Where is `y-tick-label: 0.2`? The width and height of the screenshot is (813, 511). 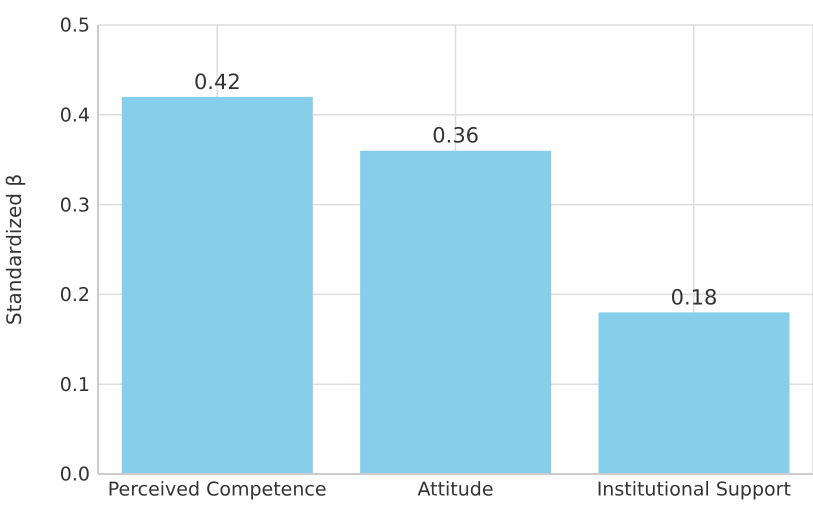
y-tick-label: 0.2 is located at coordinates (75, 295).